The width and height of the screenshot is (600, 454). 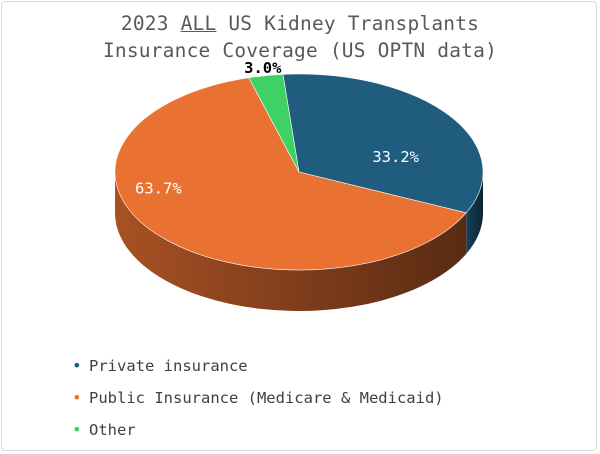 What do you see at coordinates (258, 371) in the screenshot?
I see `legend-item-private: • Private insurance` at bounding box center [258, 371].